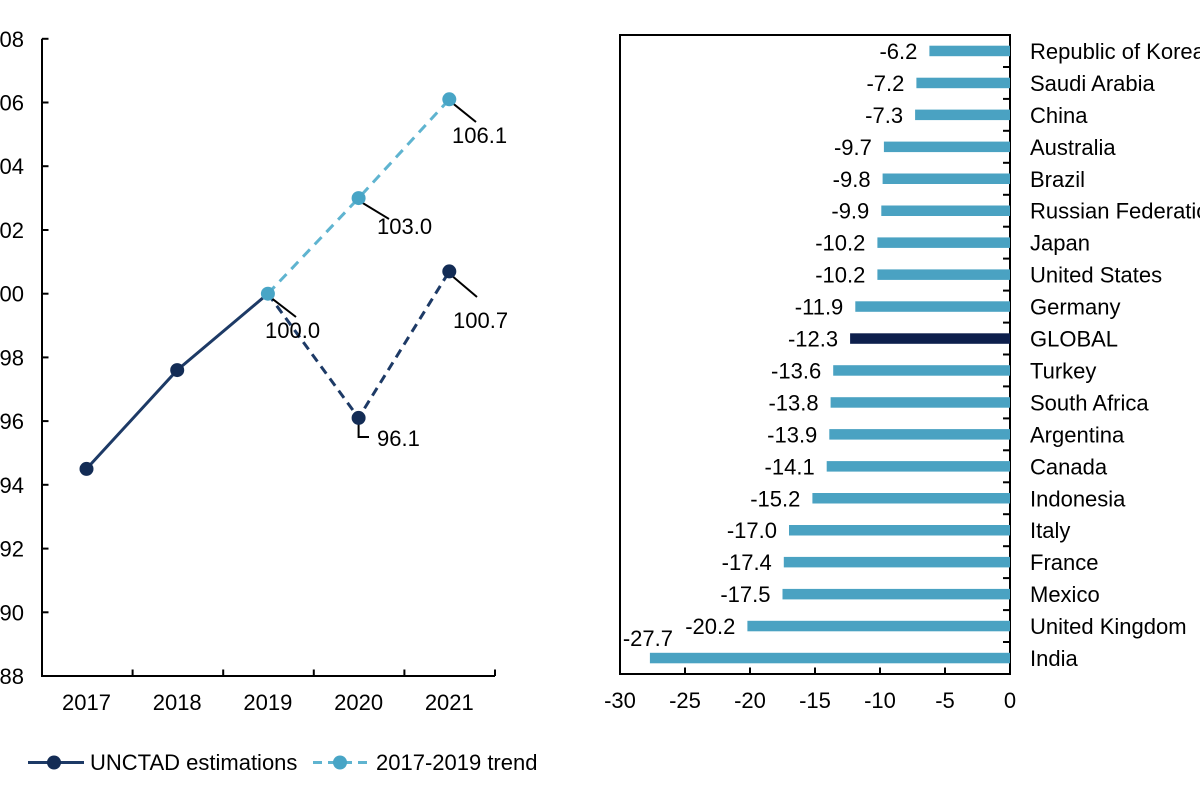 The image size is (1200, 805). Describe the element at coordinates (885, 83) in the screenshot. I see `svg-text: -7.2` at that location.